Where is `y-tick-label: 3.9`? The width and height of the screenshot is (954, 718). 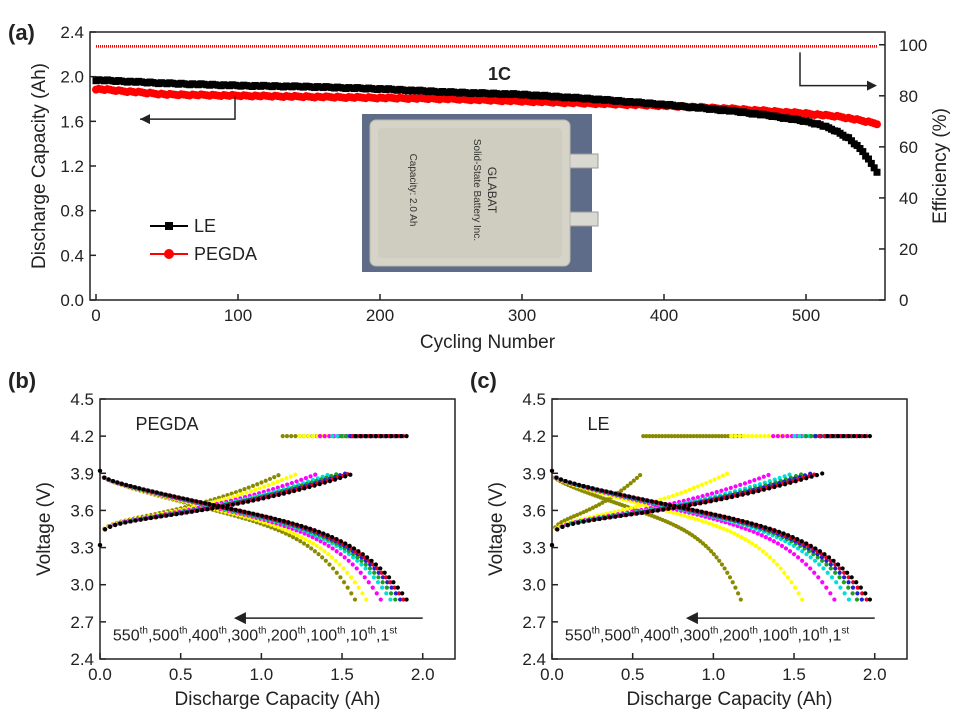 y-tick-label: 3.9 is located at coordinates (82, 473).